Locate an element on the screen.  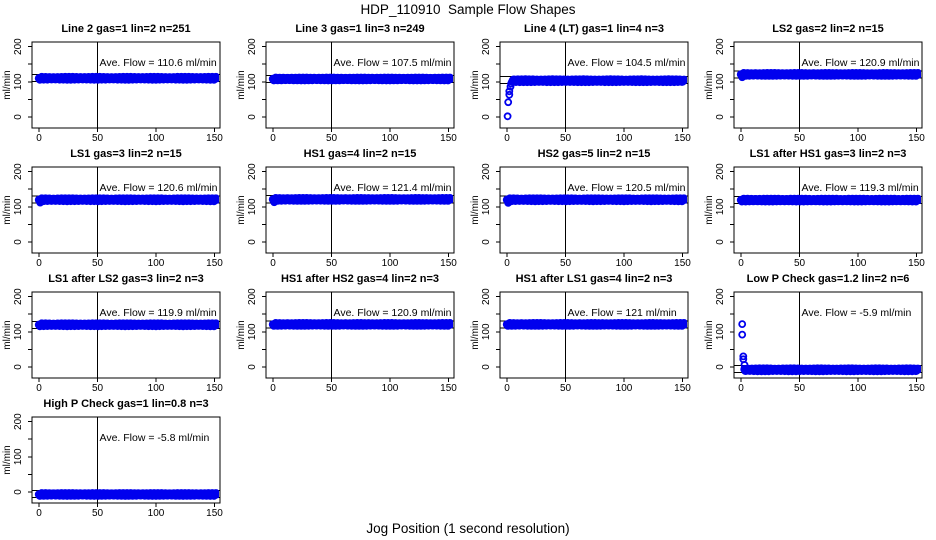
panel-title: HS1 after LS1 gas=4 lin=2 n=3 is located at coordinates (594, 279).